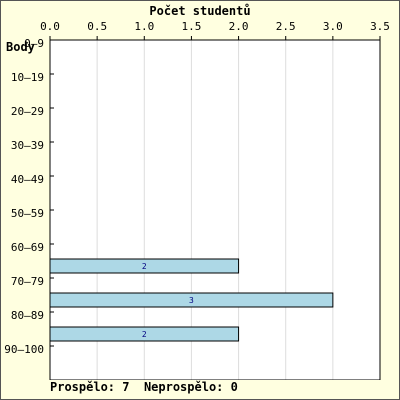 Image resolution: width=400 pixels, height=400 pixels. What do you see at coordinates (27, 315) in the screenshot?
I see `y-tick-label: 80–89` at bounding box center [27, 315].